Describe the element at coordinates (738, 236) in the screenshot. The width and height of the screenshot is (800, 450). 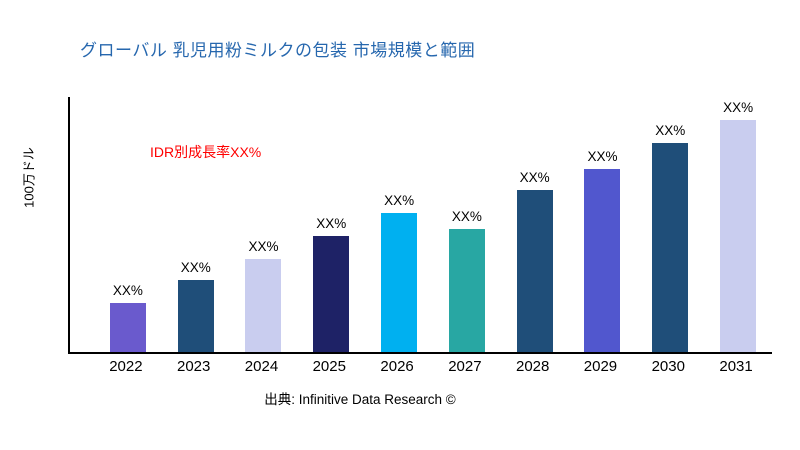
I see `bar-2031` at that location.